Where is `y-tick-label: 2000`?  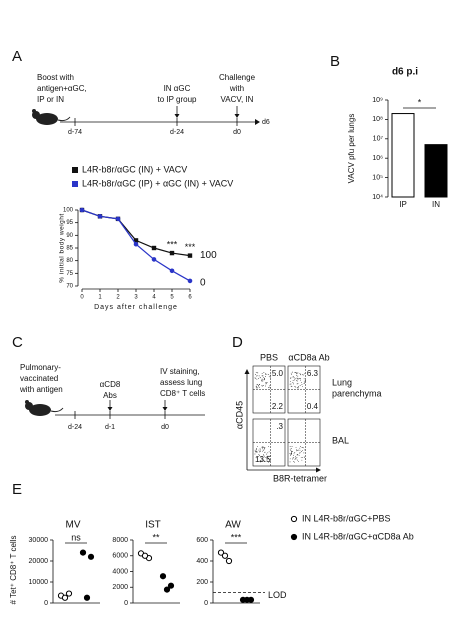
y-tick-label: 2000 is located at coordinates (120, 587).